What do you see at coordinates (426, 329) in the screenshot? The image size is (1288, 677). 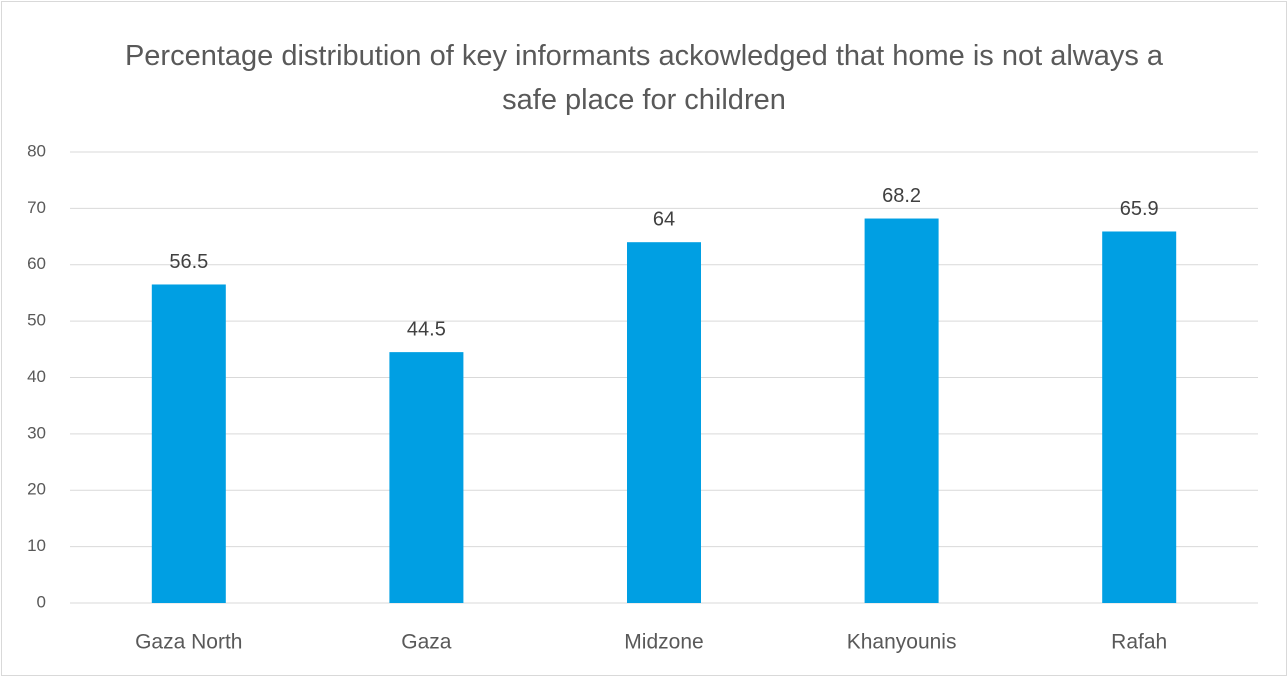 I see `value-label: 44.5` at bounding box center [426, 329].